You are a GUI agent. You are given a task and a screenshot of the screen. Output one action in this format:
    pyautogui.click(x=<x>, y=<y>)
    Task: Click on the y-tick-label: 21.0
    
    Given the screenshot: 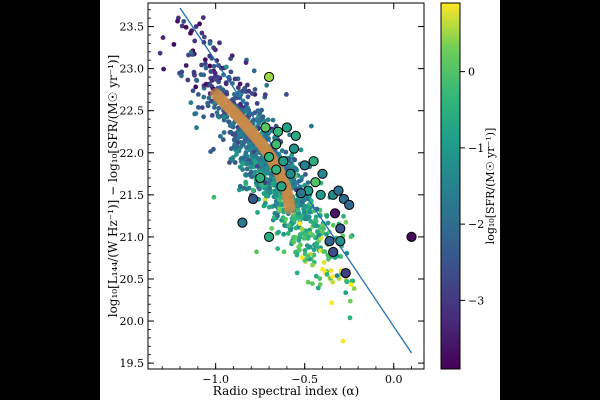 What is the action you would take?
    pyautogui.click(x=132, y=237)
    